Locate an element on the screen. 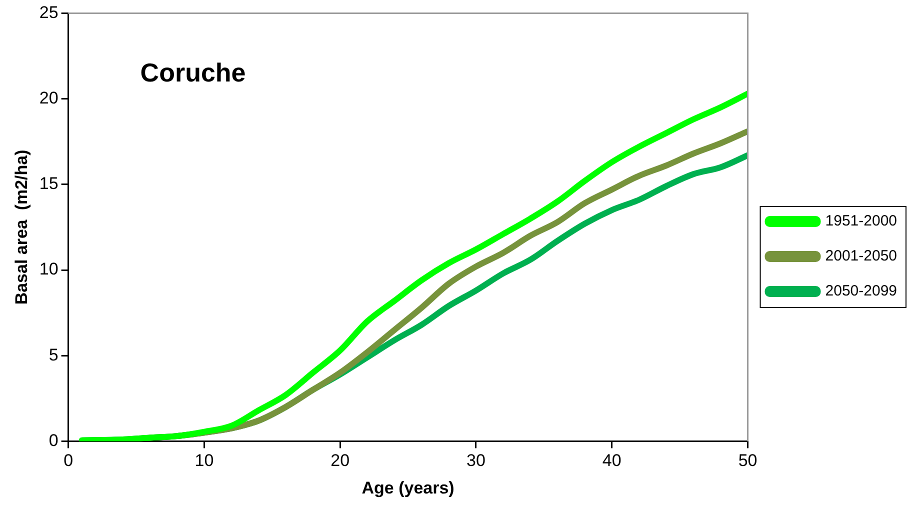  y-tick-label: 20 is located at coordinates (48, 98).